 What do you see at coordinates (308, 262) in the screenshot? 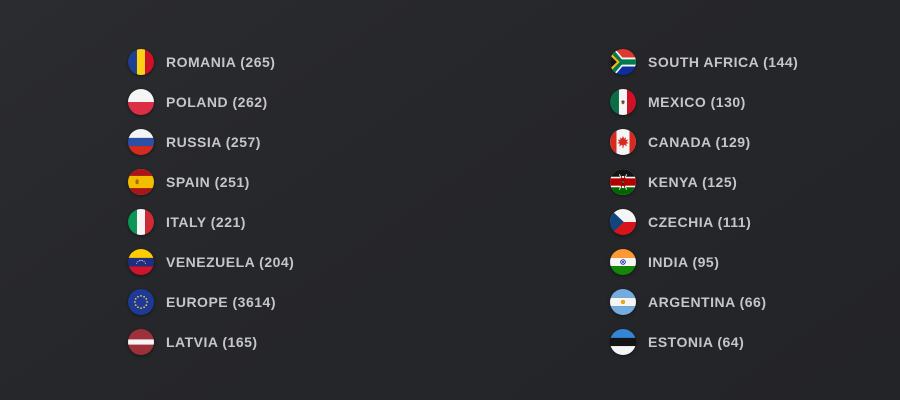
I see `country-item-venezuela: VENEZUELA (204)` at bounding box center [308, 262].